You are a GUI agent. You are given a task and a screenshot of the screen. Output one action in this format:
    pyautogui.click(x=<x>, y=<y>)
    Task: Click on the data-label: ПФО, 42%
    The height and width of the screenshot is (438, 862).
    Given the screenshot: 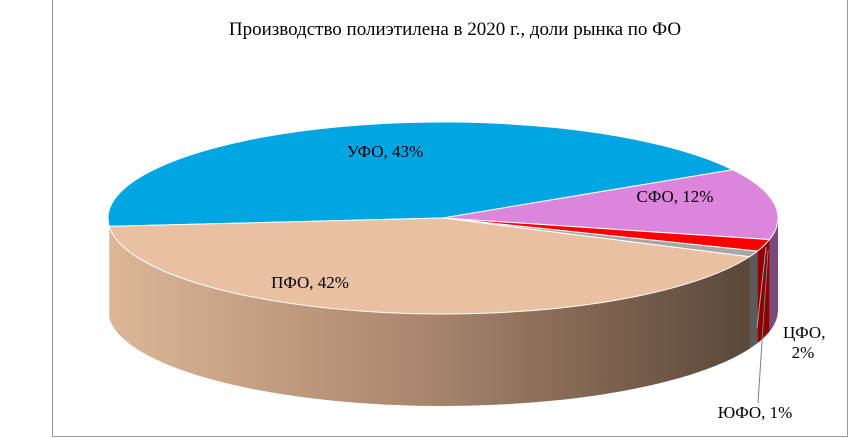 What is the action you would take?
    pyautogui.click(x=310, y=282)
    